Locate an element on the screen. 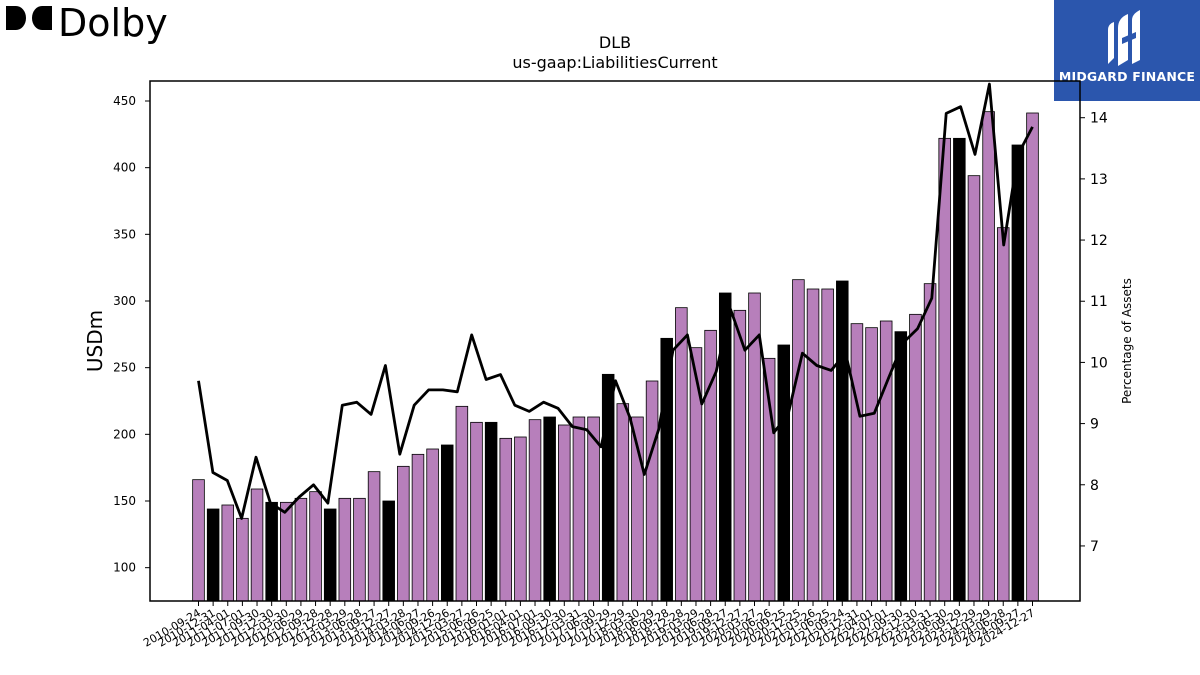 The height and width of the screenshot is (675, 1200). y2-tick-label-10: 10 is located at coordinates (1099, 363).